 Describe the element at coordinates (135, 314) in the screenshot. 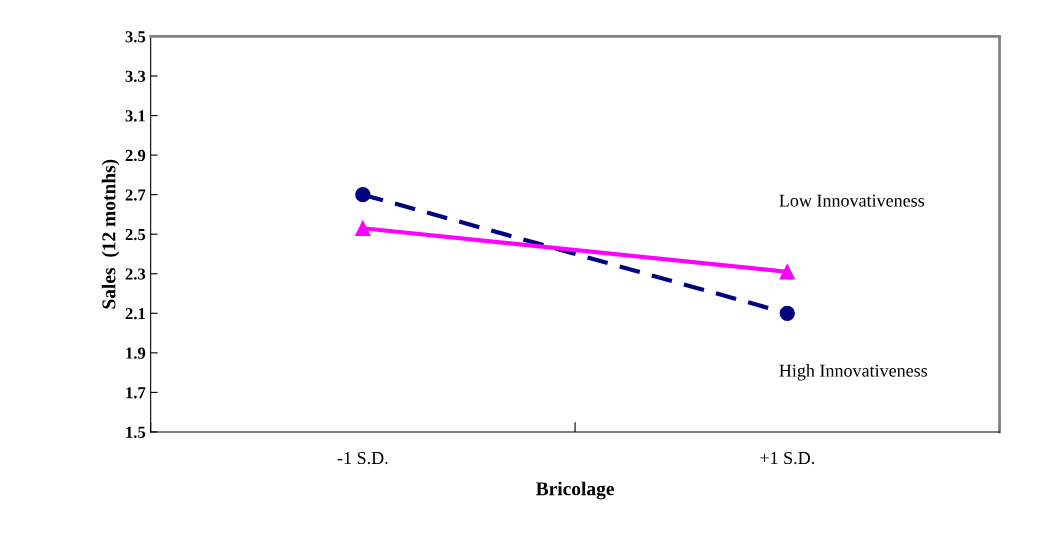

I see `y-tick-label: 2.1` at that location.